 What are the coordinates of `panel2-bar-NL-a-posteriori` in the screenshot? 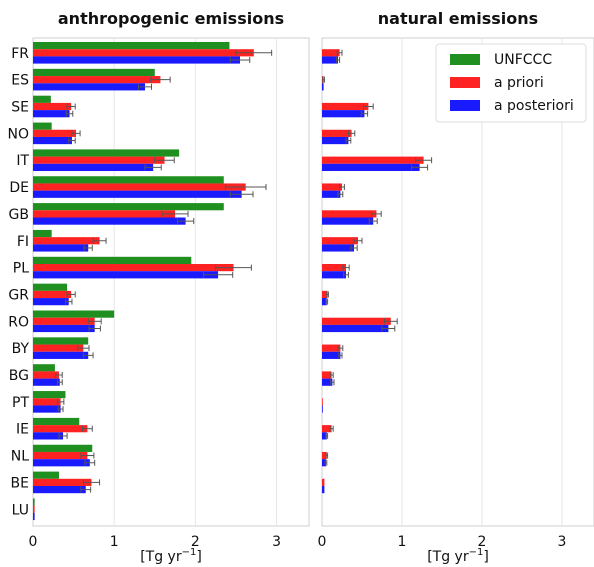 It's located at (324, 463).